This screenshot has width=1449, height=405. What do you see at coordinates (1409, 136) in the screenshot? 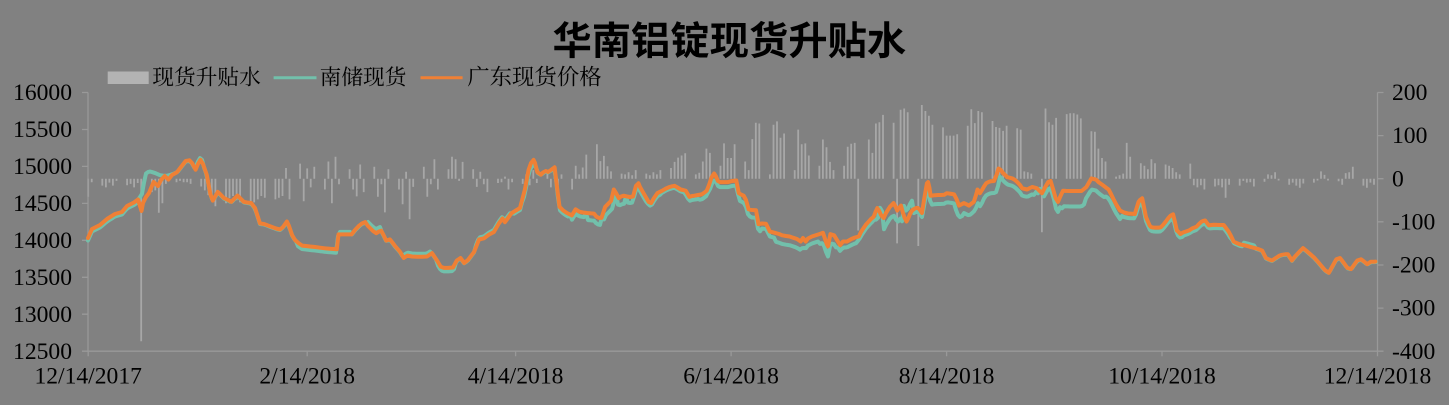
I see `svg-text: 100` at bounding box center [1409, 136].